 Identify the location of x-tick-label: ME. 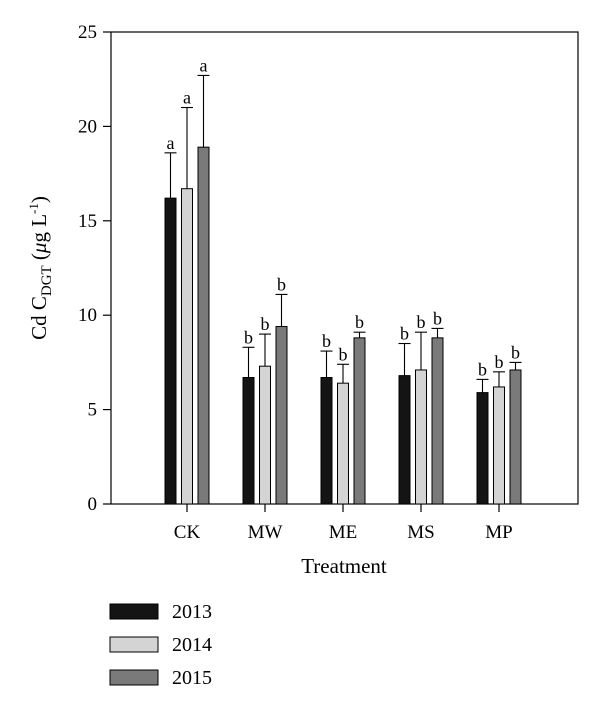
(343, 532).